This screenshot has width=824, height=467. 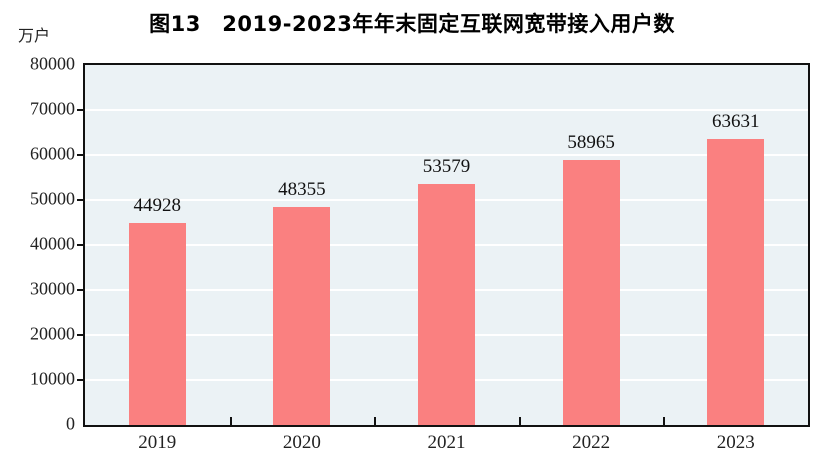 What do you see at coordinates (157, 442) in the screenshot?
I see `x-tick-label: 2019` at bounding box center [157, 442].